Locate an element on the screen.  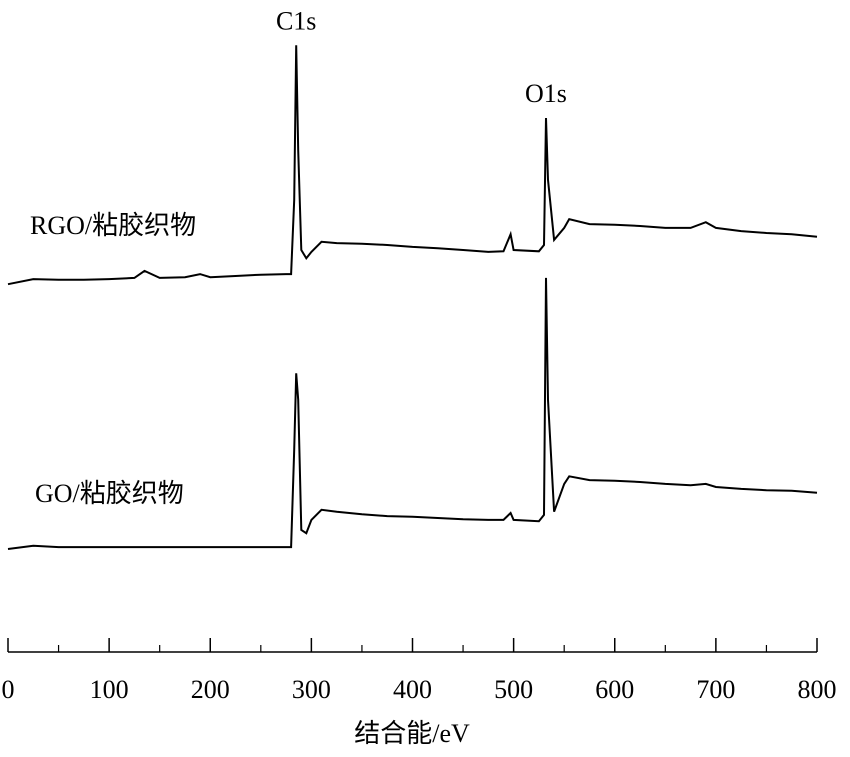
x-tick-label: 500 is located at coordinates (513, 689).